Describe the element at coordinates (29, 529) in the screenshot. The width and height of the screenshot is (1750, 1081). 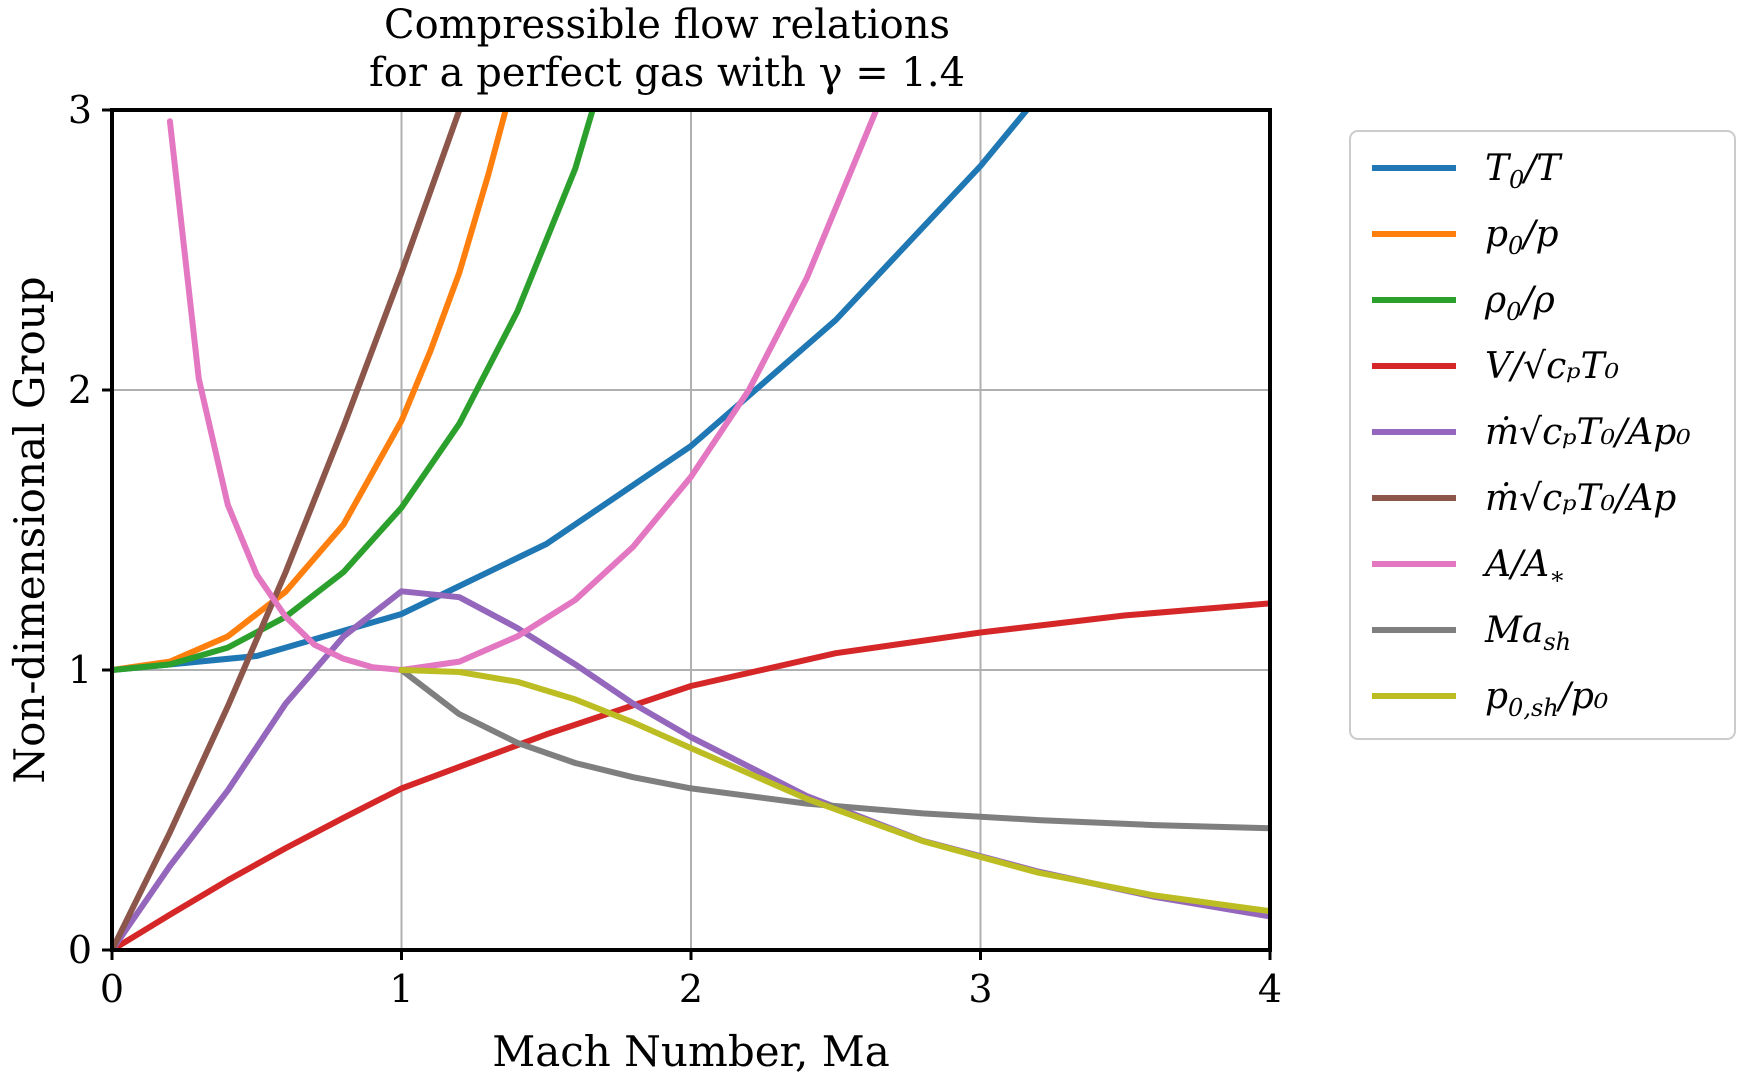
I see `y-axis-label: Non-dimensional Group` at that location.